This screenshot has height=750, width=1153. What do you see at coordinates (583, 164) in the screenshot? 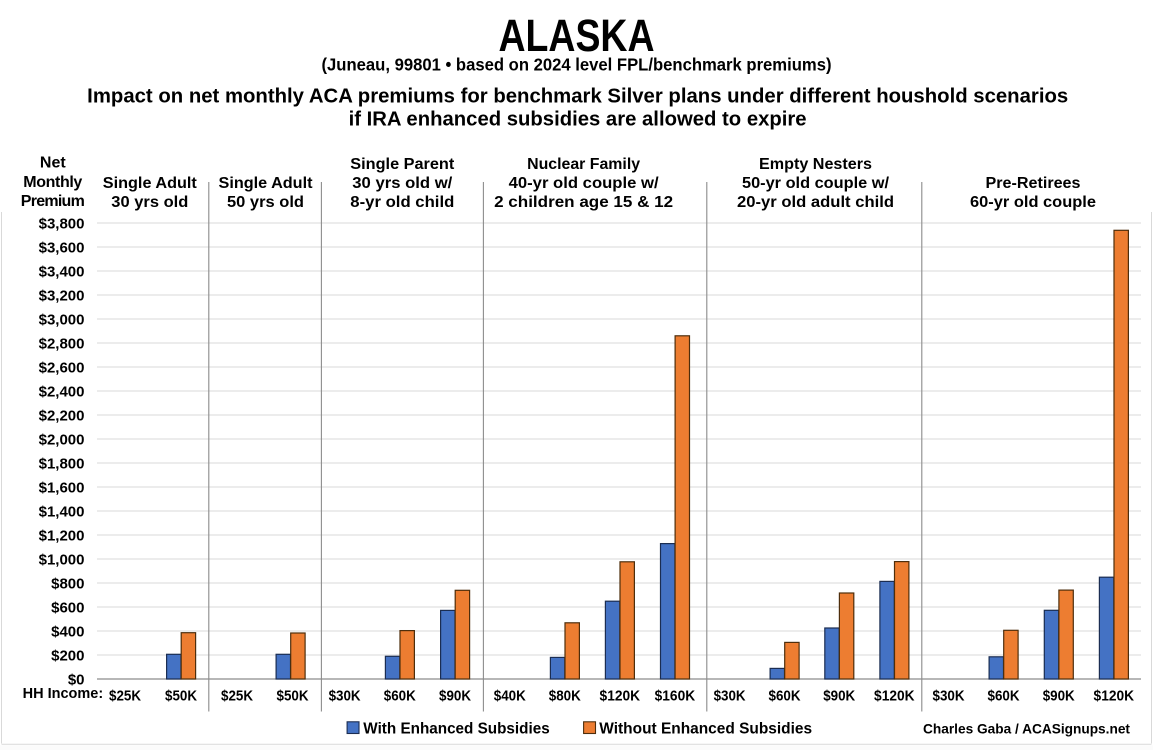
I see `svg-text: Nuclear Family` at bounding box center [583, 164].